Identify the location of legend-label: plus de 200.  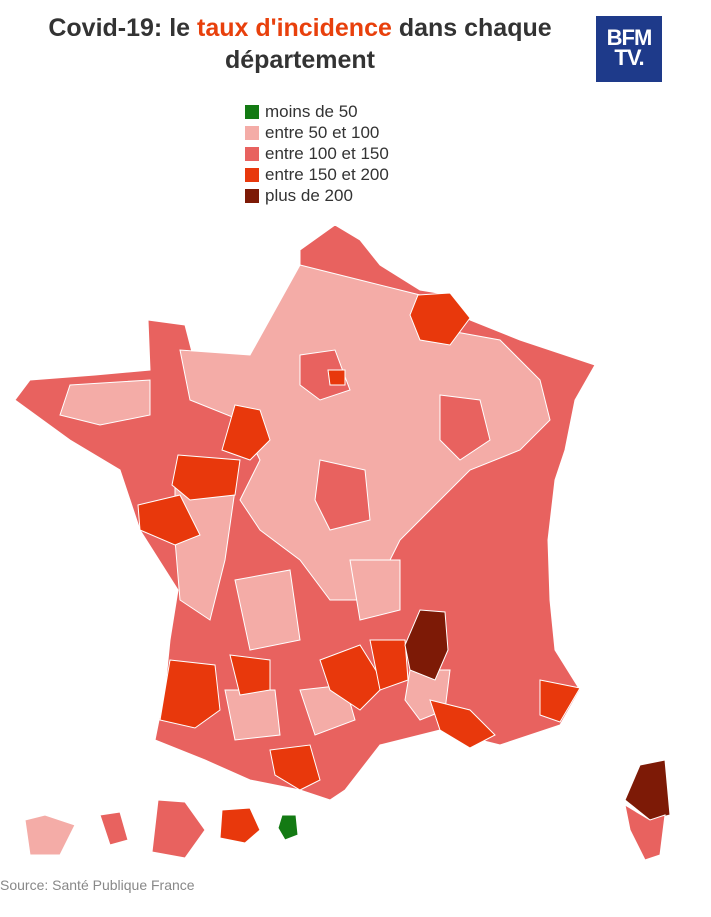
(309, 195).